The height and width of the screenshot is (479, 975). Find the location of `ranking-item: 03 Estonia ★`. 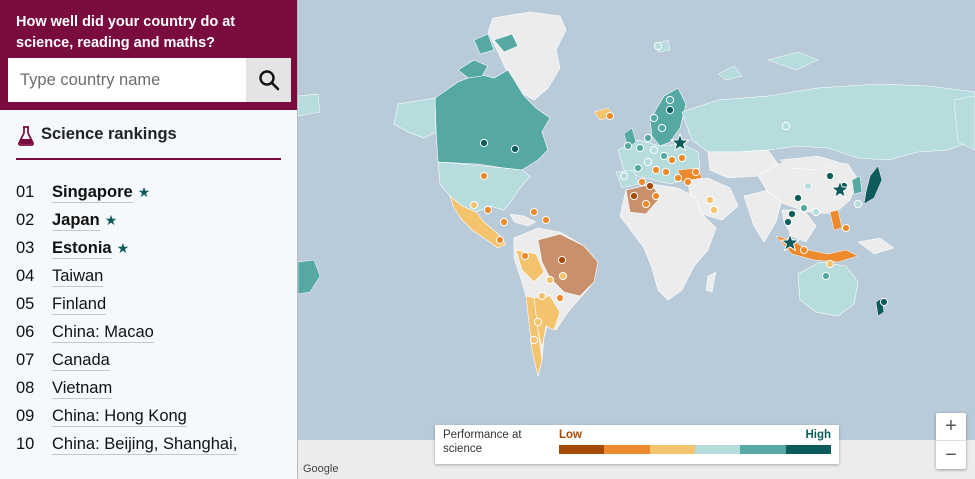

ranking-item: 03 Estonia ★ is located at coordinates (148, 248).